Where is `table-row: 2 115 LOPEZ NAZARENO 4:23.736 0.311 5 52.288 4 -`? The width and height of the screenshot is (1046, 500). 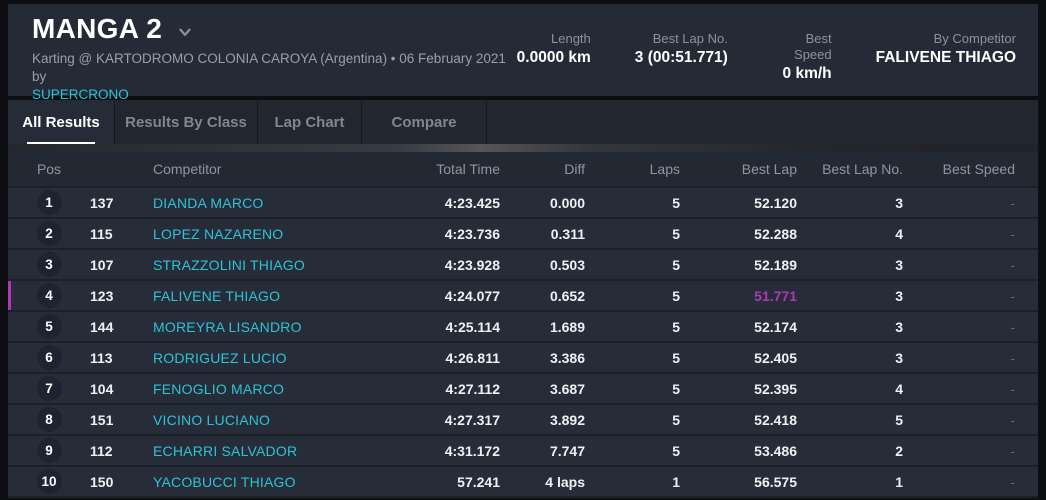
table-row: 2 115 LOPEZ NAZARENO 4:23.736 0.311 5 52.288 4 - is located at coordinates (523, 234).